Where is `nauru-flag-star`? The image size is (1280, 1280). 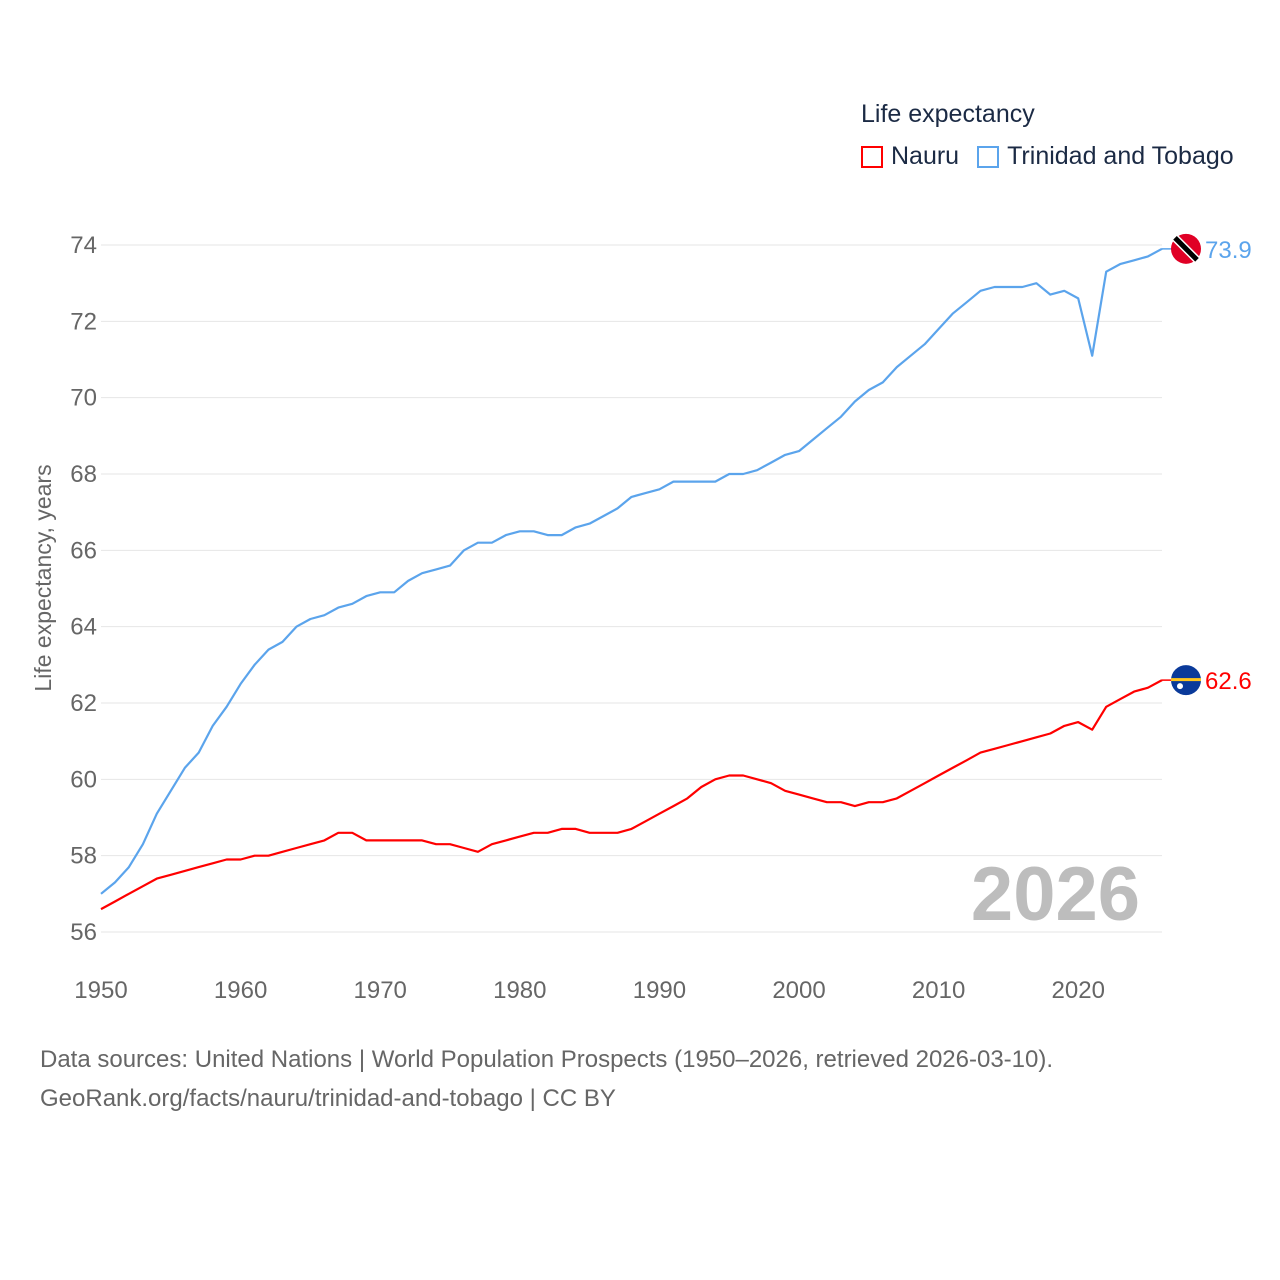
nauru-flag-star is located at coordinates (1180, 686).